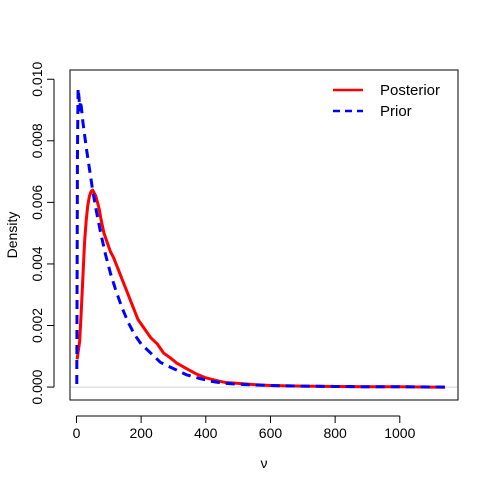 This screenshot has width=493, height=489. Describe the element at coordinates (12, 235) in the screenshot. I see `y-axis-label: Density` at that location.